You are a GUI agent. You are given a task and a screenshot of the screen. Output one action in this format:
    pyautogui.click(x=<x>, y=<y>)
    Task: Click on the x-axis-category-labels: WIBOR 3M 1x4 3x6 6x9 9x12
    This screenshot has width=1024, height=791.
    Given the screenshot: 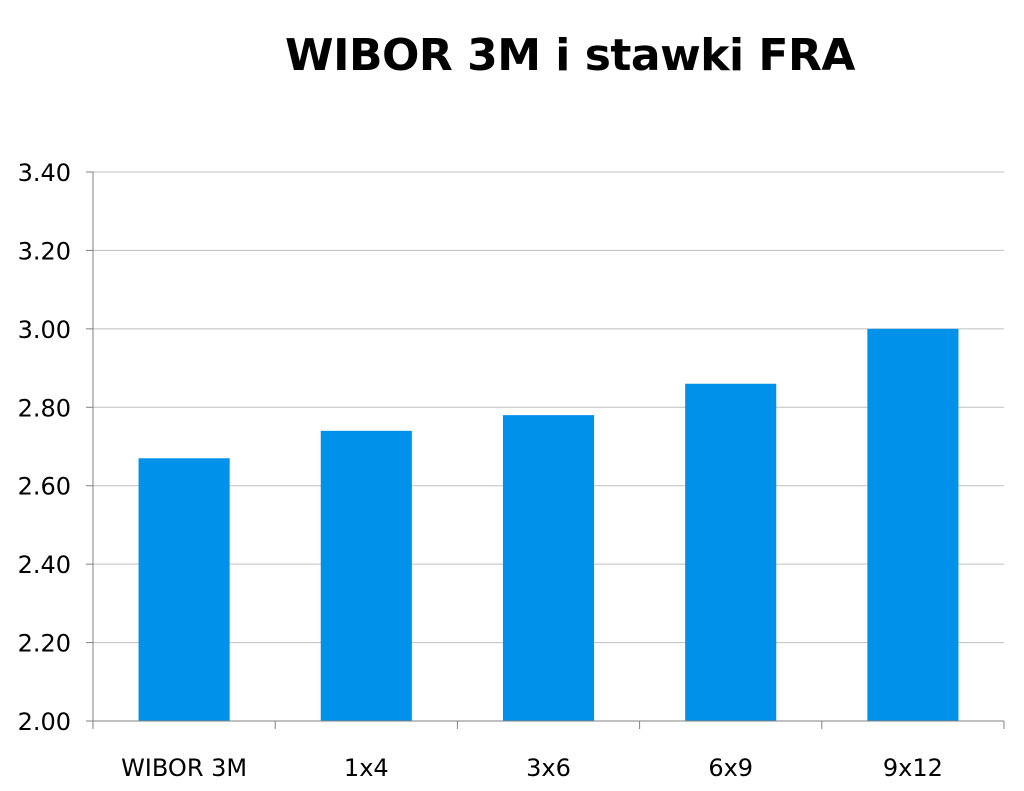 What is the action you would take?
    pyautogui.click(x=532, y=768)
    